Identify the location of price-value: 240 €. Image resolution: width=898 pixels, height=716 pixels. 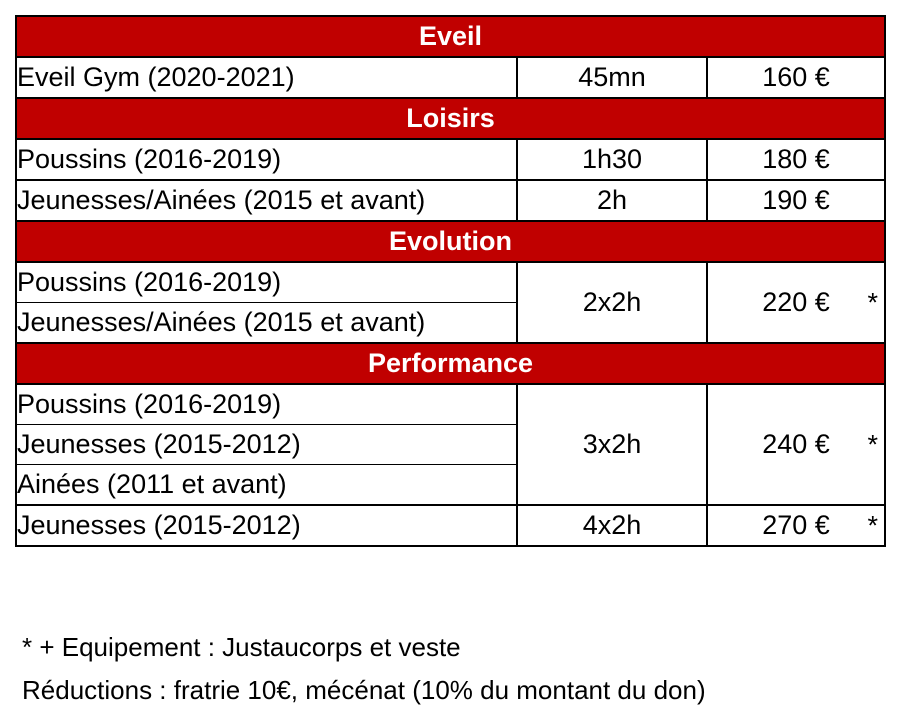
(796, 444).